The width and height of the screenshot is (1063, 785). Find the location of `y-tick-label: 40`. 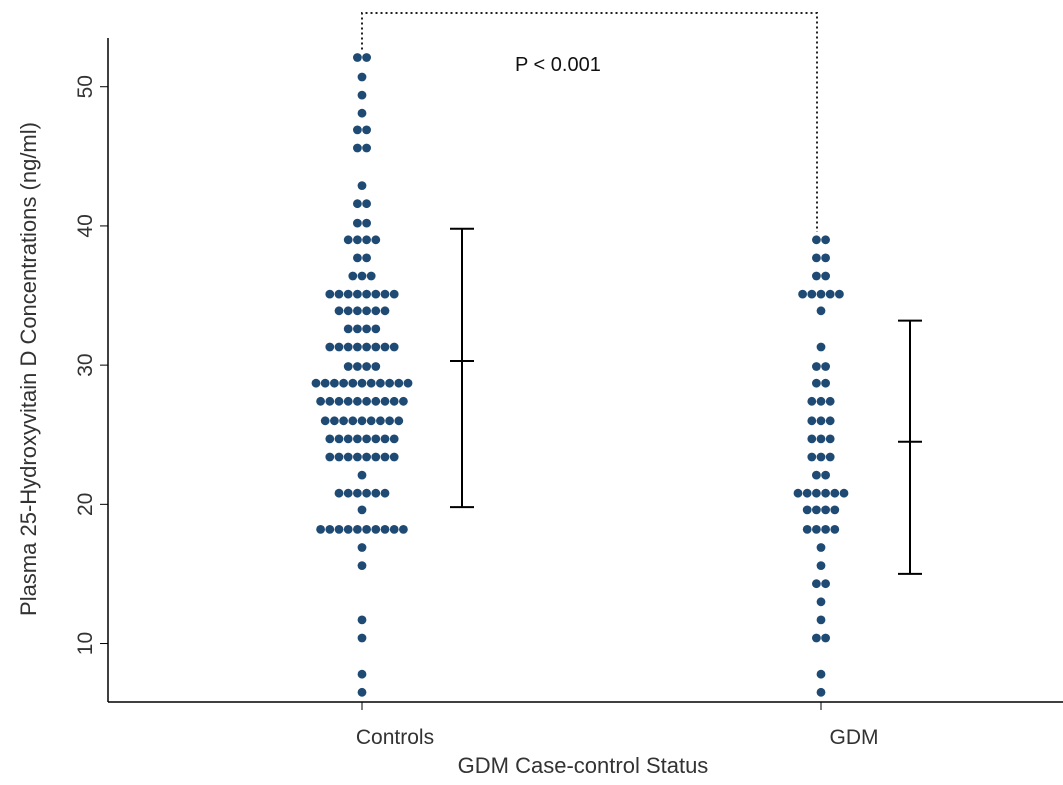

y-tick-label: 40 is located at coordinates (85, 225).